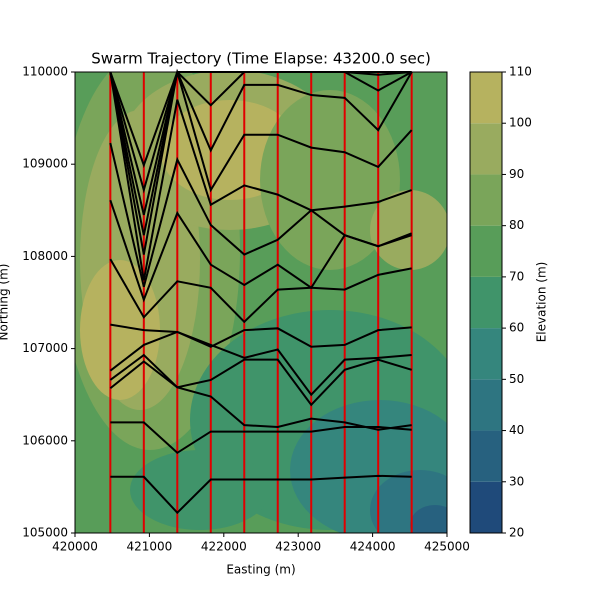 This screenshot has width=600, height=600. I want to click on y-tick-label: 108000, so click(45, 256).